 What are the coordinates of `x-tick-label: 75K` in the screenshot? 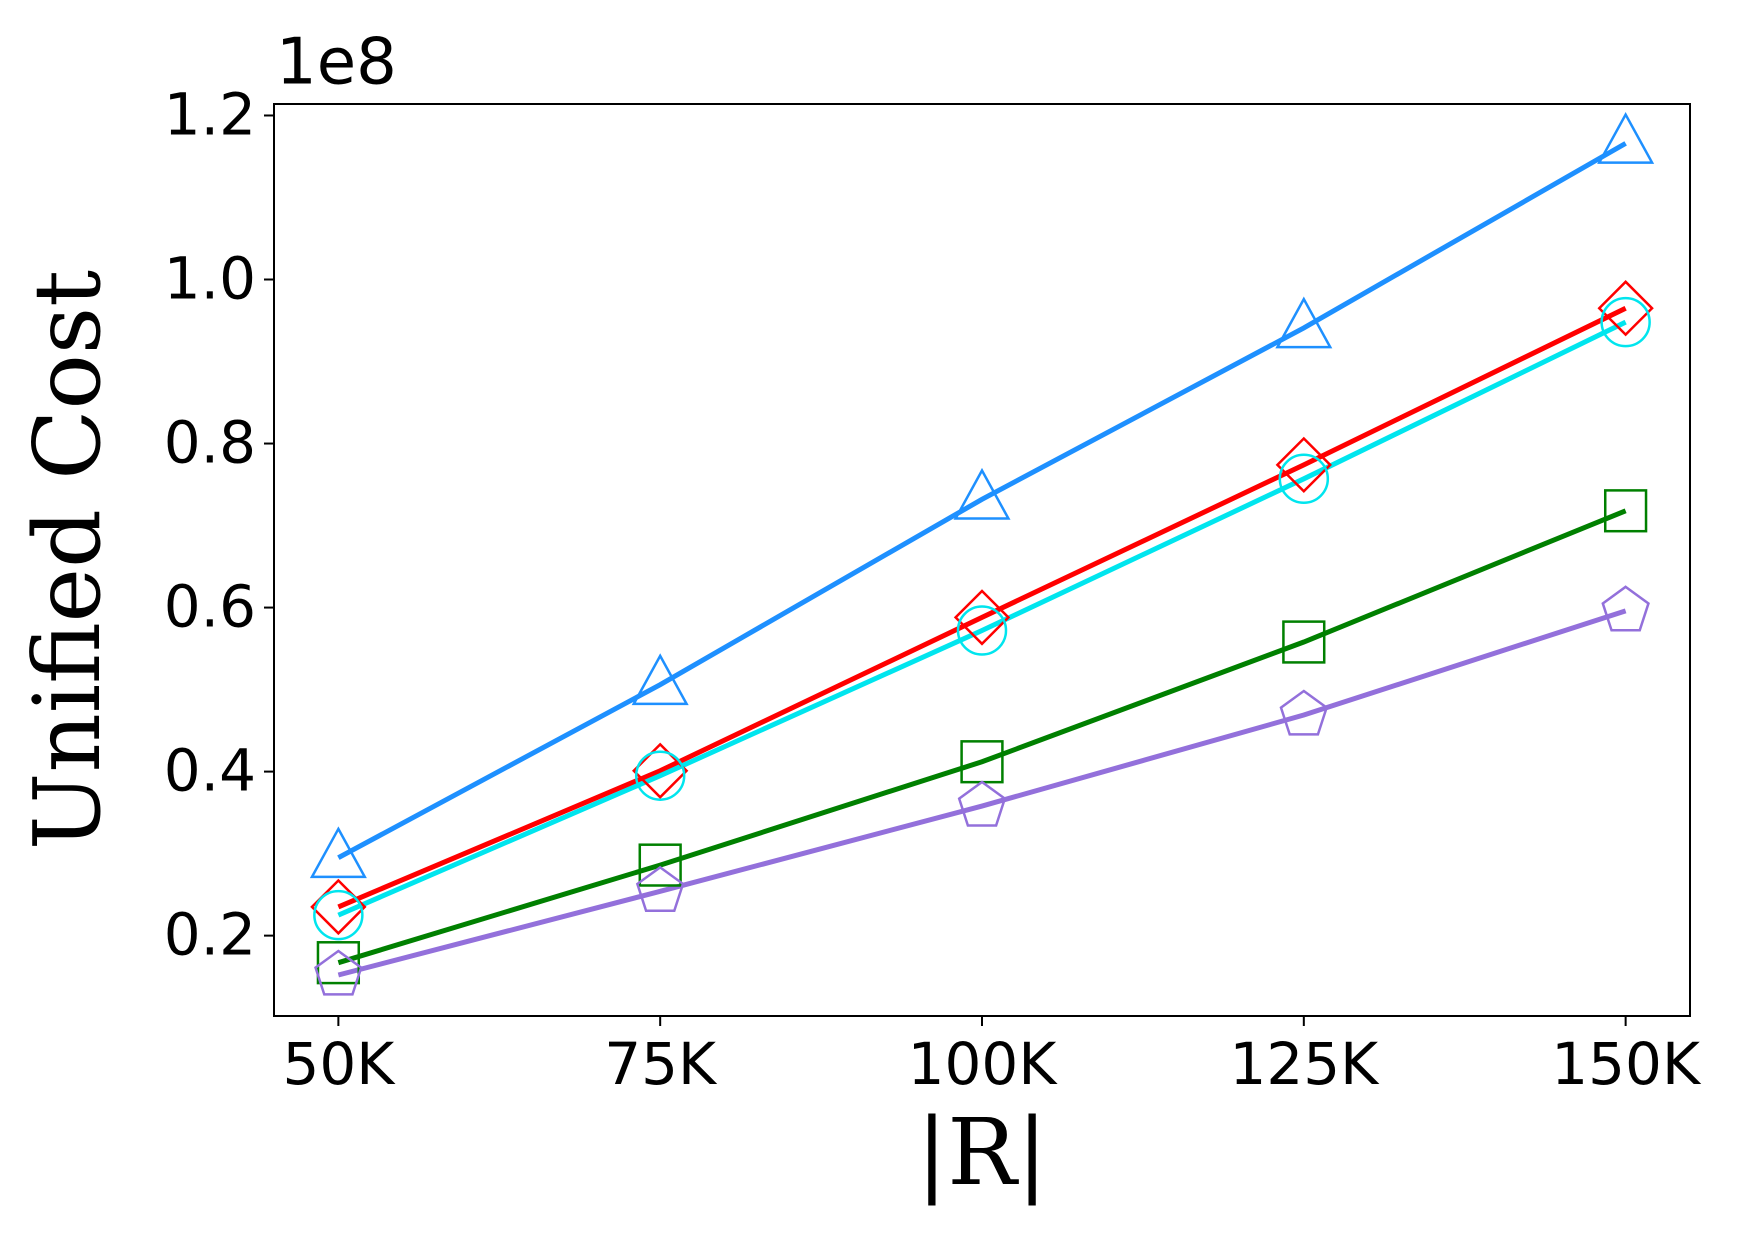 It's located at (661, 1064).